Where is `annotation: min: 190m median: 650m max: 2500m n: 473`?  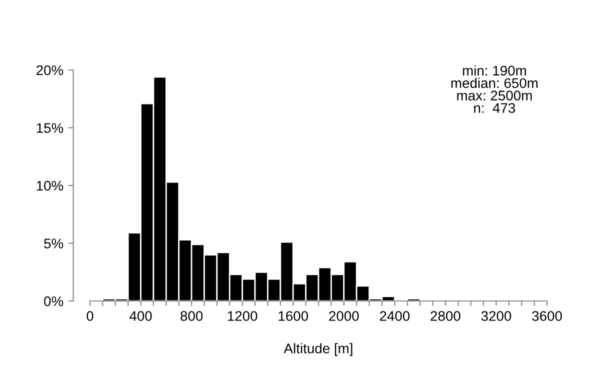
annotation: min: 190m median: 650m max: 2500m n: 473 is located at coordinates (494, 89).